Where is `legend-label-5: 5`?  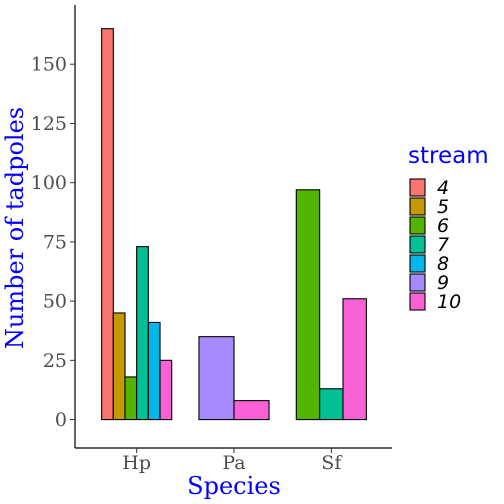
legend-label-5: 5 is located at coordinates (443, 207).